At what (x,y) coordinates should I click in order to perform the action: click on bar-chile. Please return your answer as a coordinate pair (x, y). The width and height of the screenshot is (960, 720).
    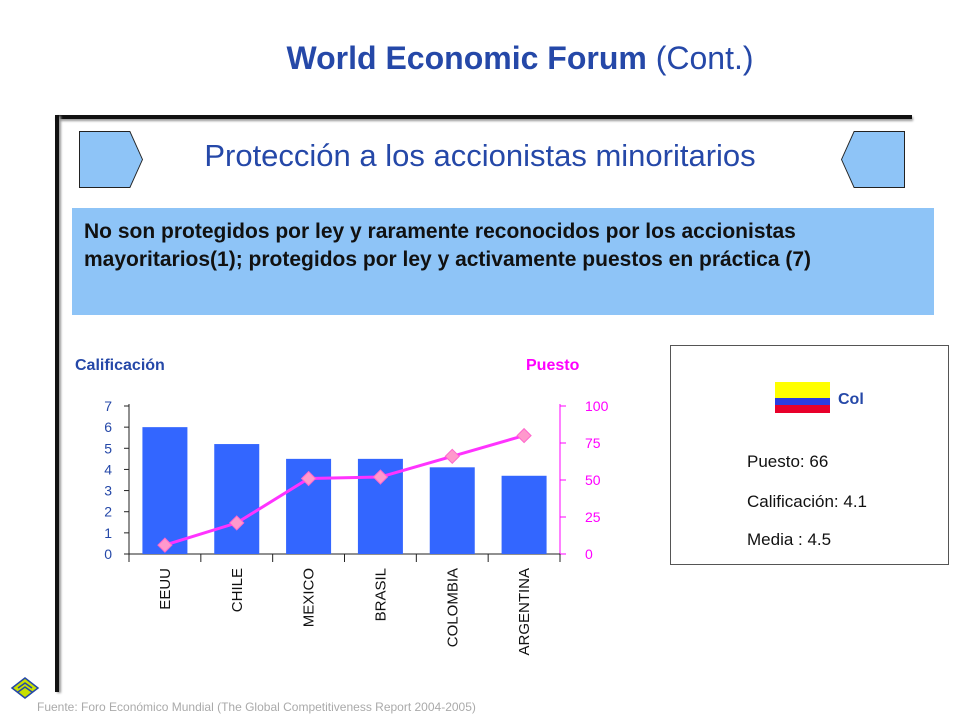
    Looking at the image, I should click on (237, 499).